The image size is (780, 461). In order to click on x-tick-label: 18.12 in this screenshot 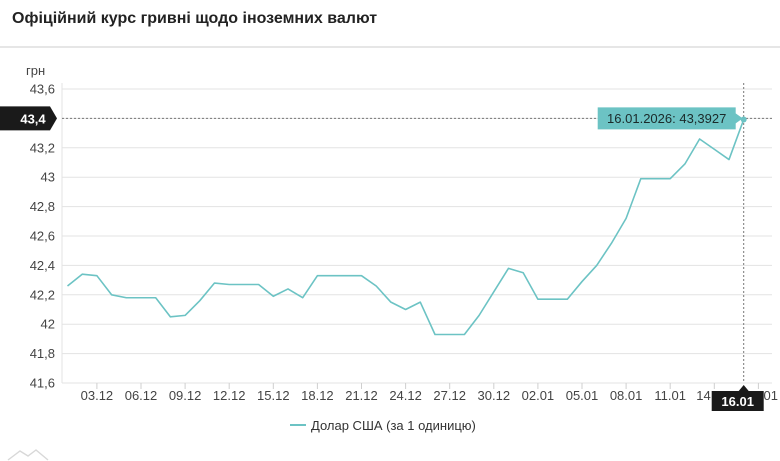, I will do `click(317, 395)`.